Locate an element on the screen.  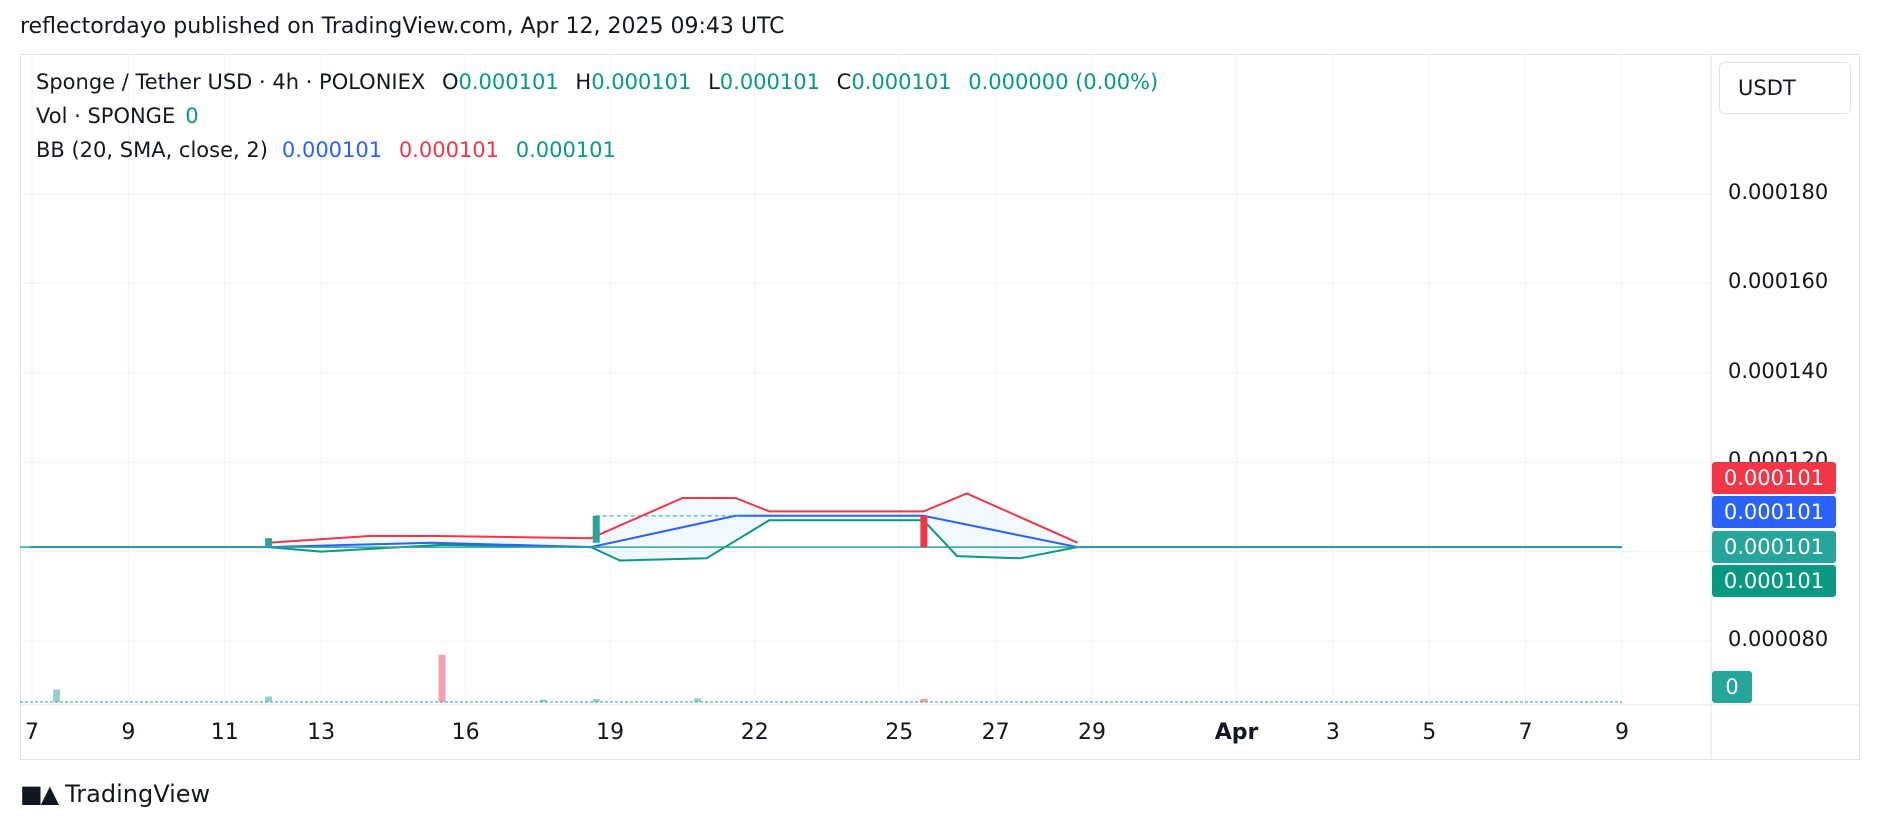
legend-volume-row: Vol · SPONGE 0 is located at coordinates (122, 116).